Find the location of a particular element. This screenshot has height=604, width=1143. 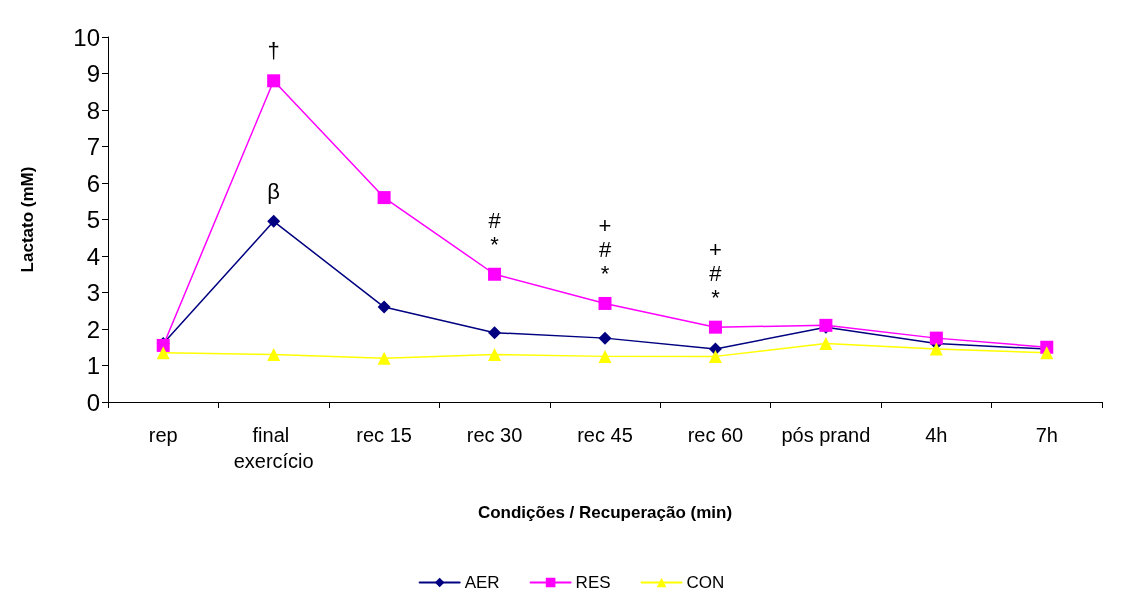

x-tick-label: rec 30 is located at coordinates (494, 435).